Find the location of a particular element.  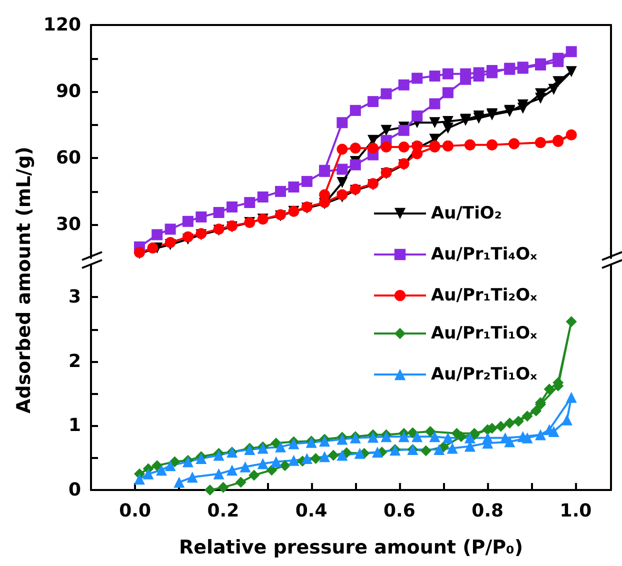

legend-label: Au/Pr₁Ti₂Oₓ is located at coordinates (484, 296).